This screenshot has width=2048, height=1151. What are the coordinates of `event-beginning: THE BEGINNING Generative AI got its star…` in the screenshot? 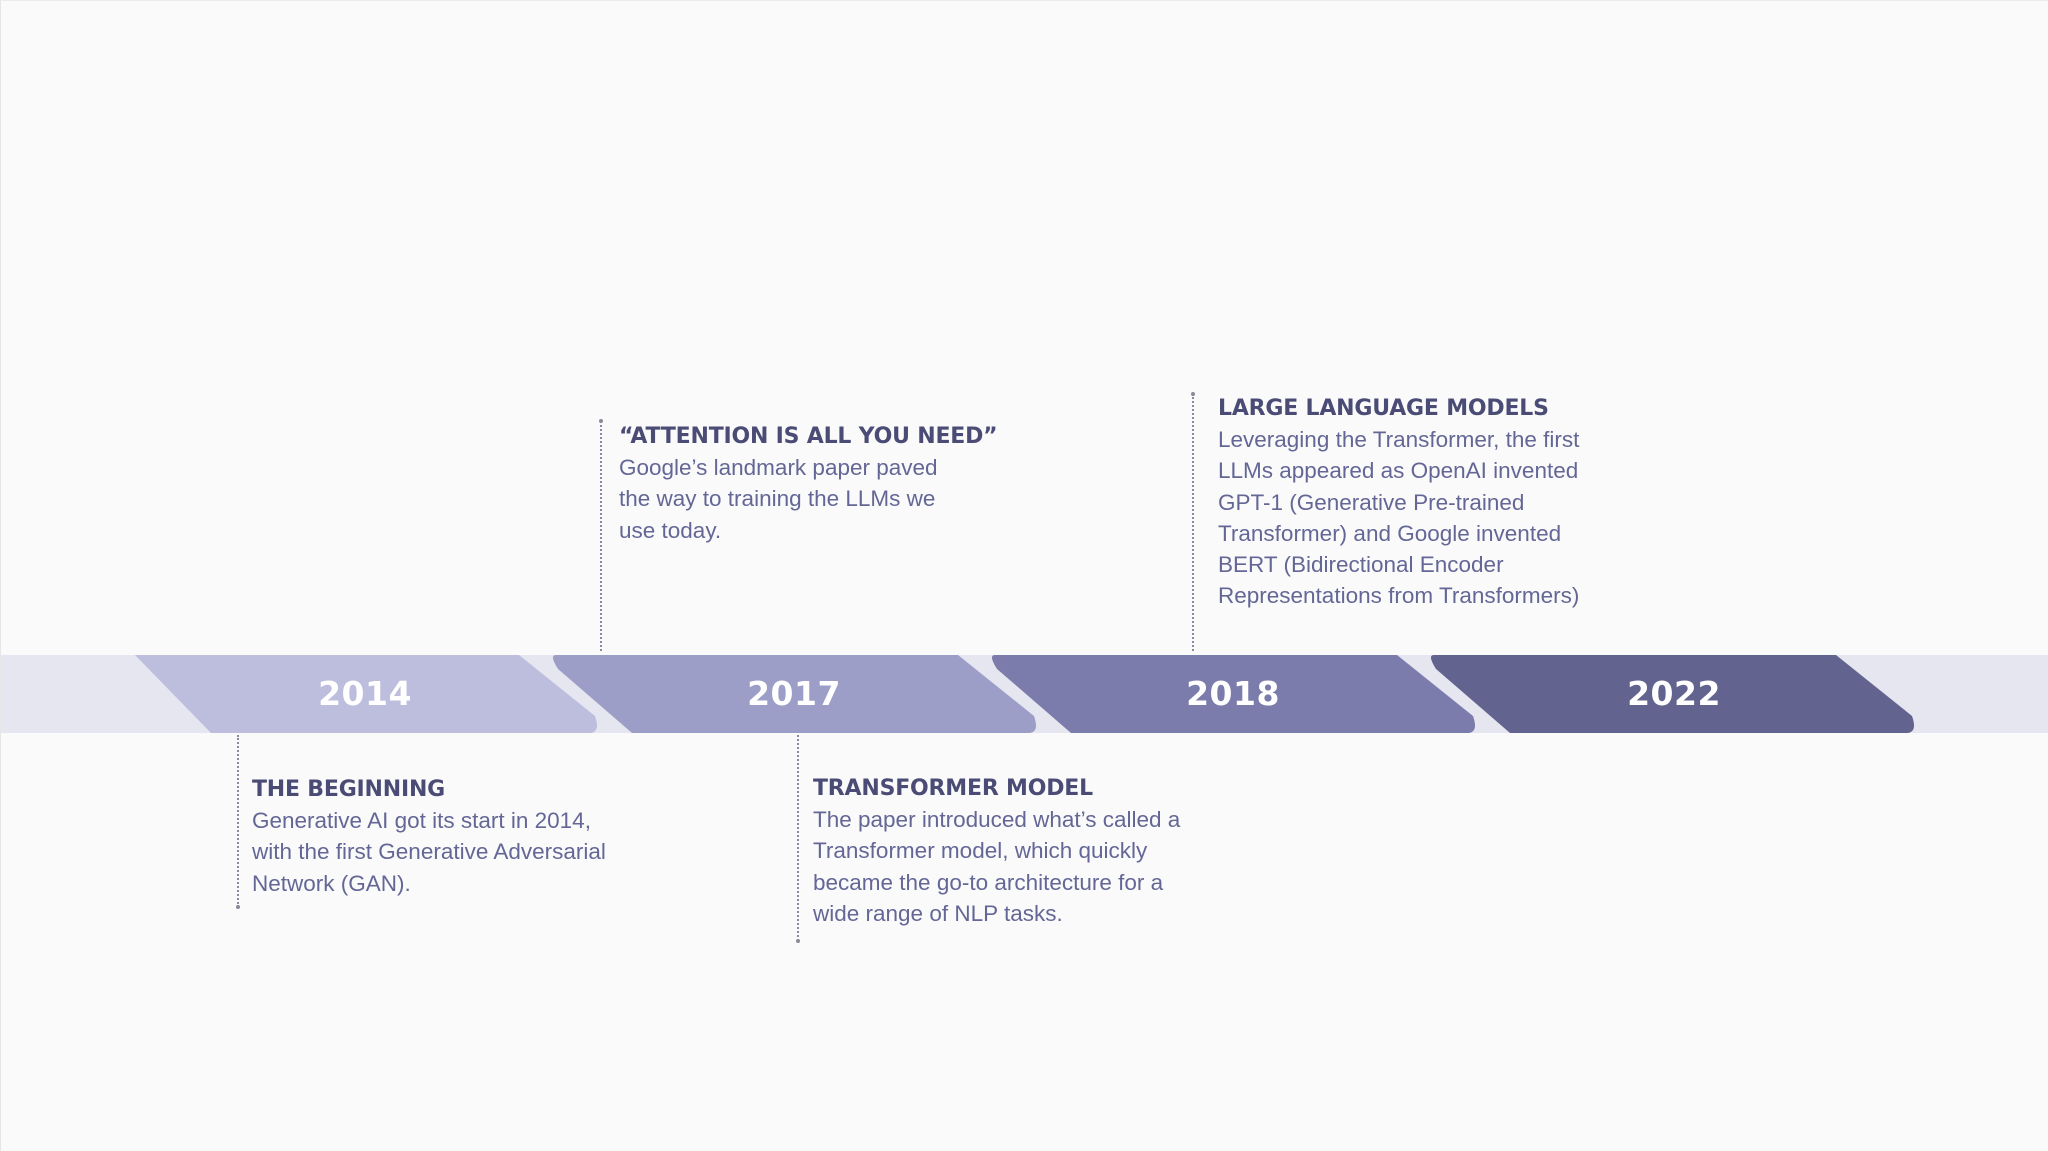 It's located at (432, 837).